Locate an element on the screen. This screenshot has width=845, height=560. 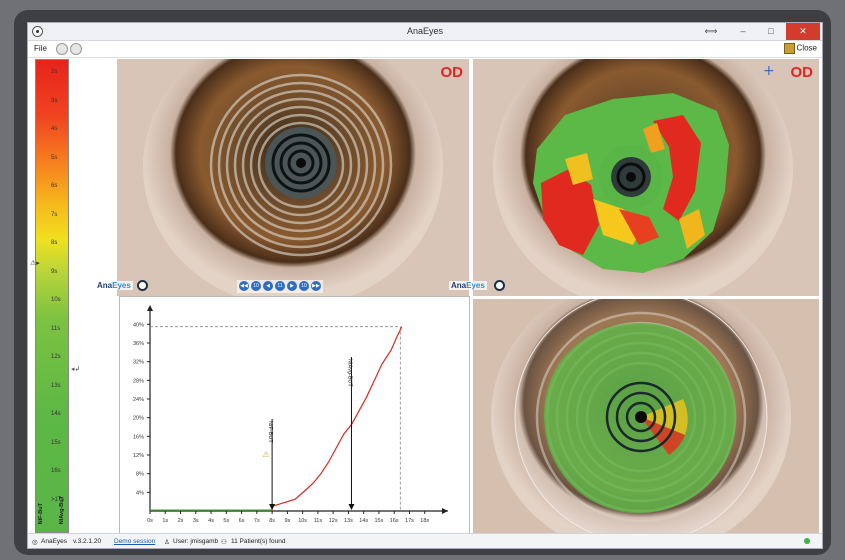
pause-button: 11 is located at coordinates (280, 286).